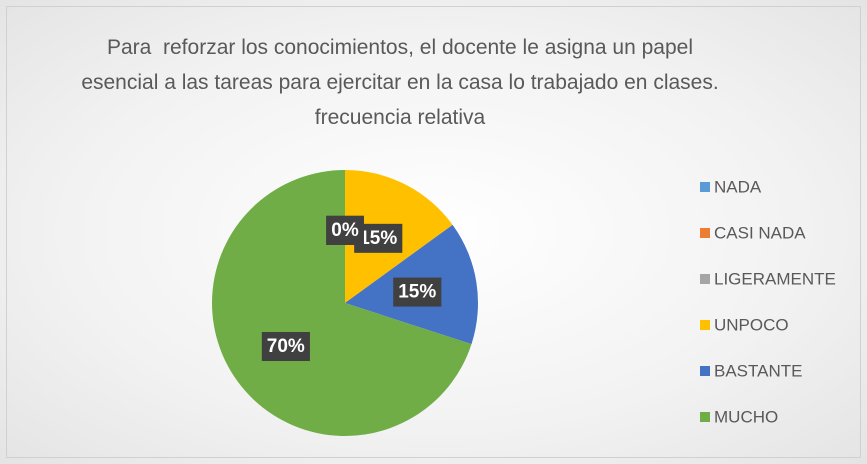 The height and width of the screenshot is (464, 867). I want to click on legend-label: CASI NADA, so click(760, 232).